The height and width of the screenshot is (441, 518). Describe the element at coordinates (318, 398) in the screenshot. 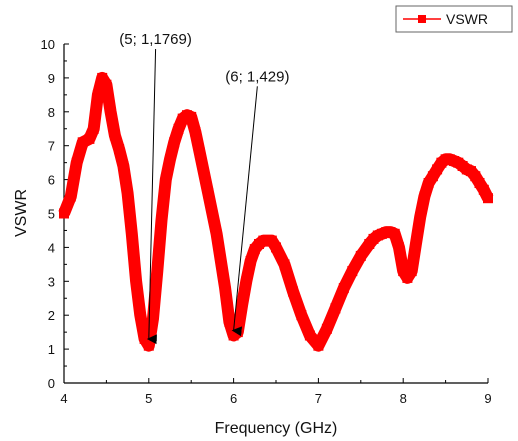

I see `x-tick-label: 7` at that location.